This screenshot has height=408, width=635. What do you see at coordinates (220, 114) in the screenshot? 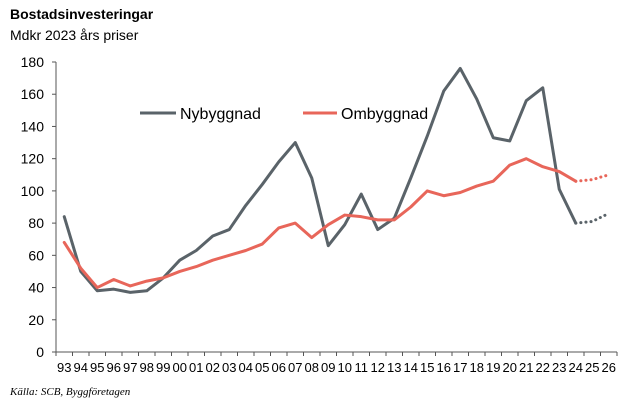
I see `legend-label-nybyggnad: Nybyggnad` at bounding box center [220, 114].